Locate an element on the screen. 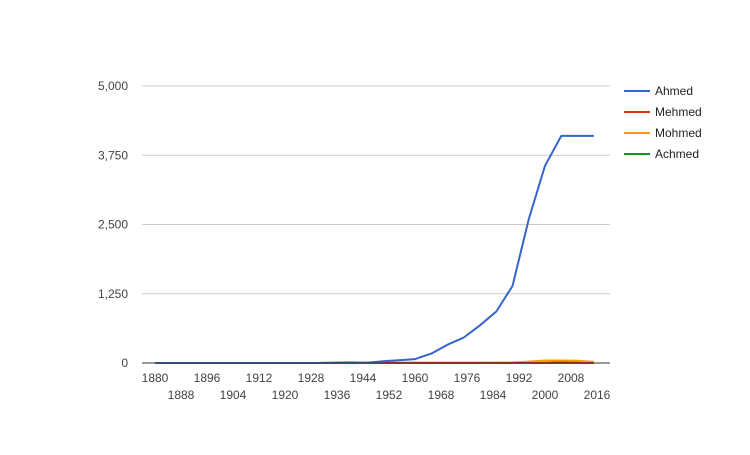 The image size is (750, 455). legend-item-ahmed: Ahmed is located at coordinates (658, 91).